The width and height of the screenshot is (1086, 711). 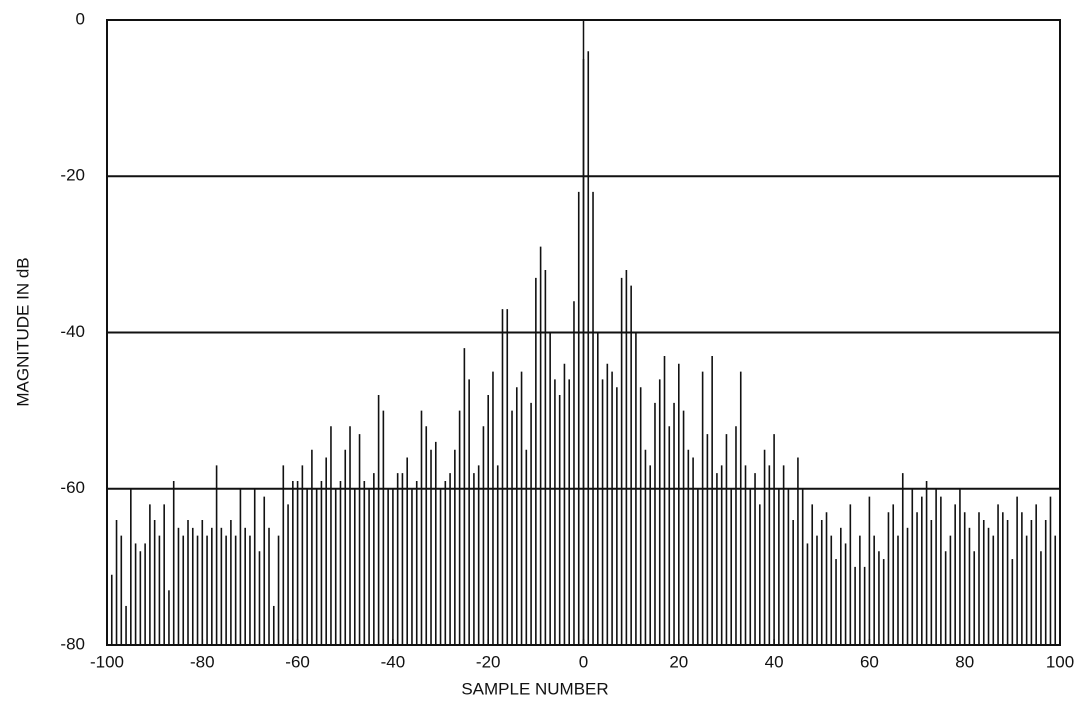 What do you see at coordinates (583, 661) in the screenshot?
I see `x-tick-label: 0` at bounding box center [583, 661].